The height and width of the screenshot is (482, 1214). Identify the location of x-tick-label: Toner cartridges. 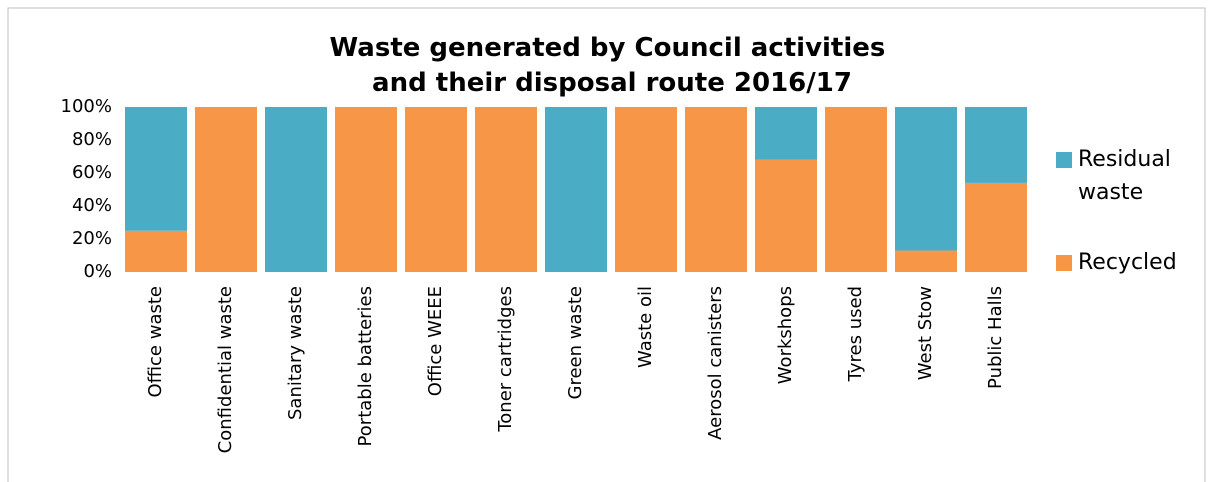
(505, 359).